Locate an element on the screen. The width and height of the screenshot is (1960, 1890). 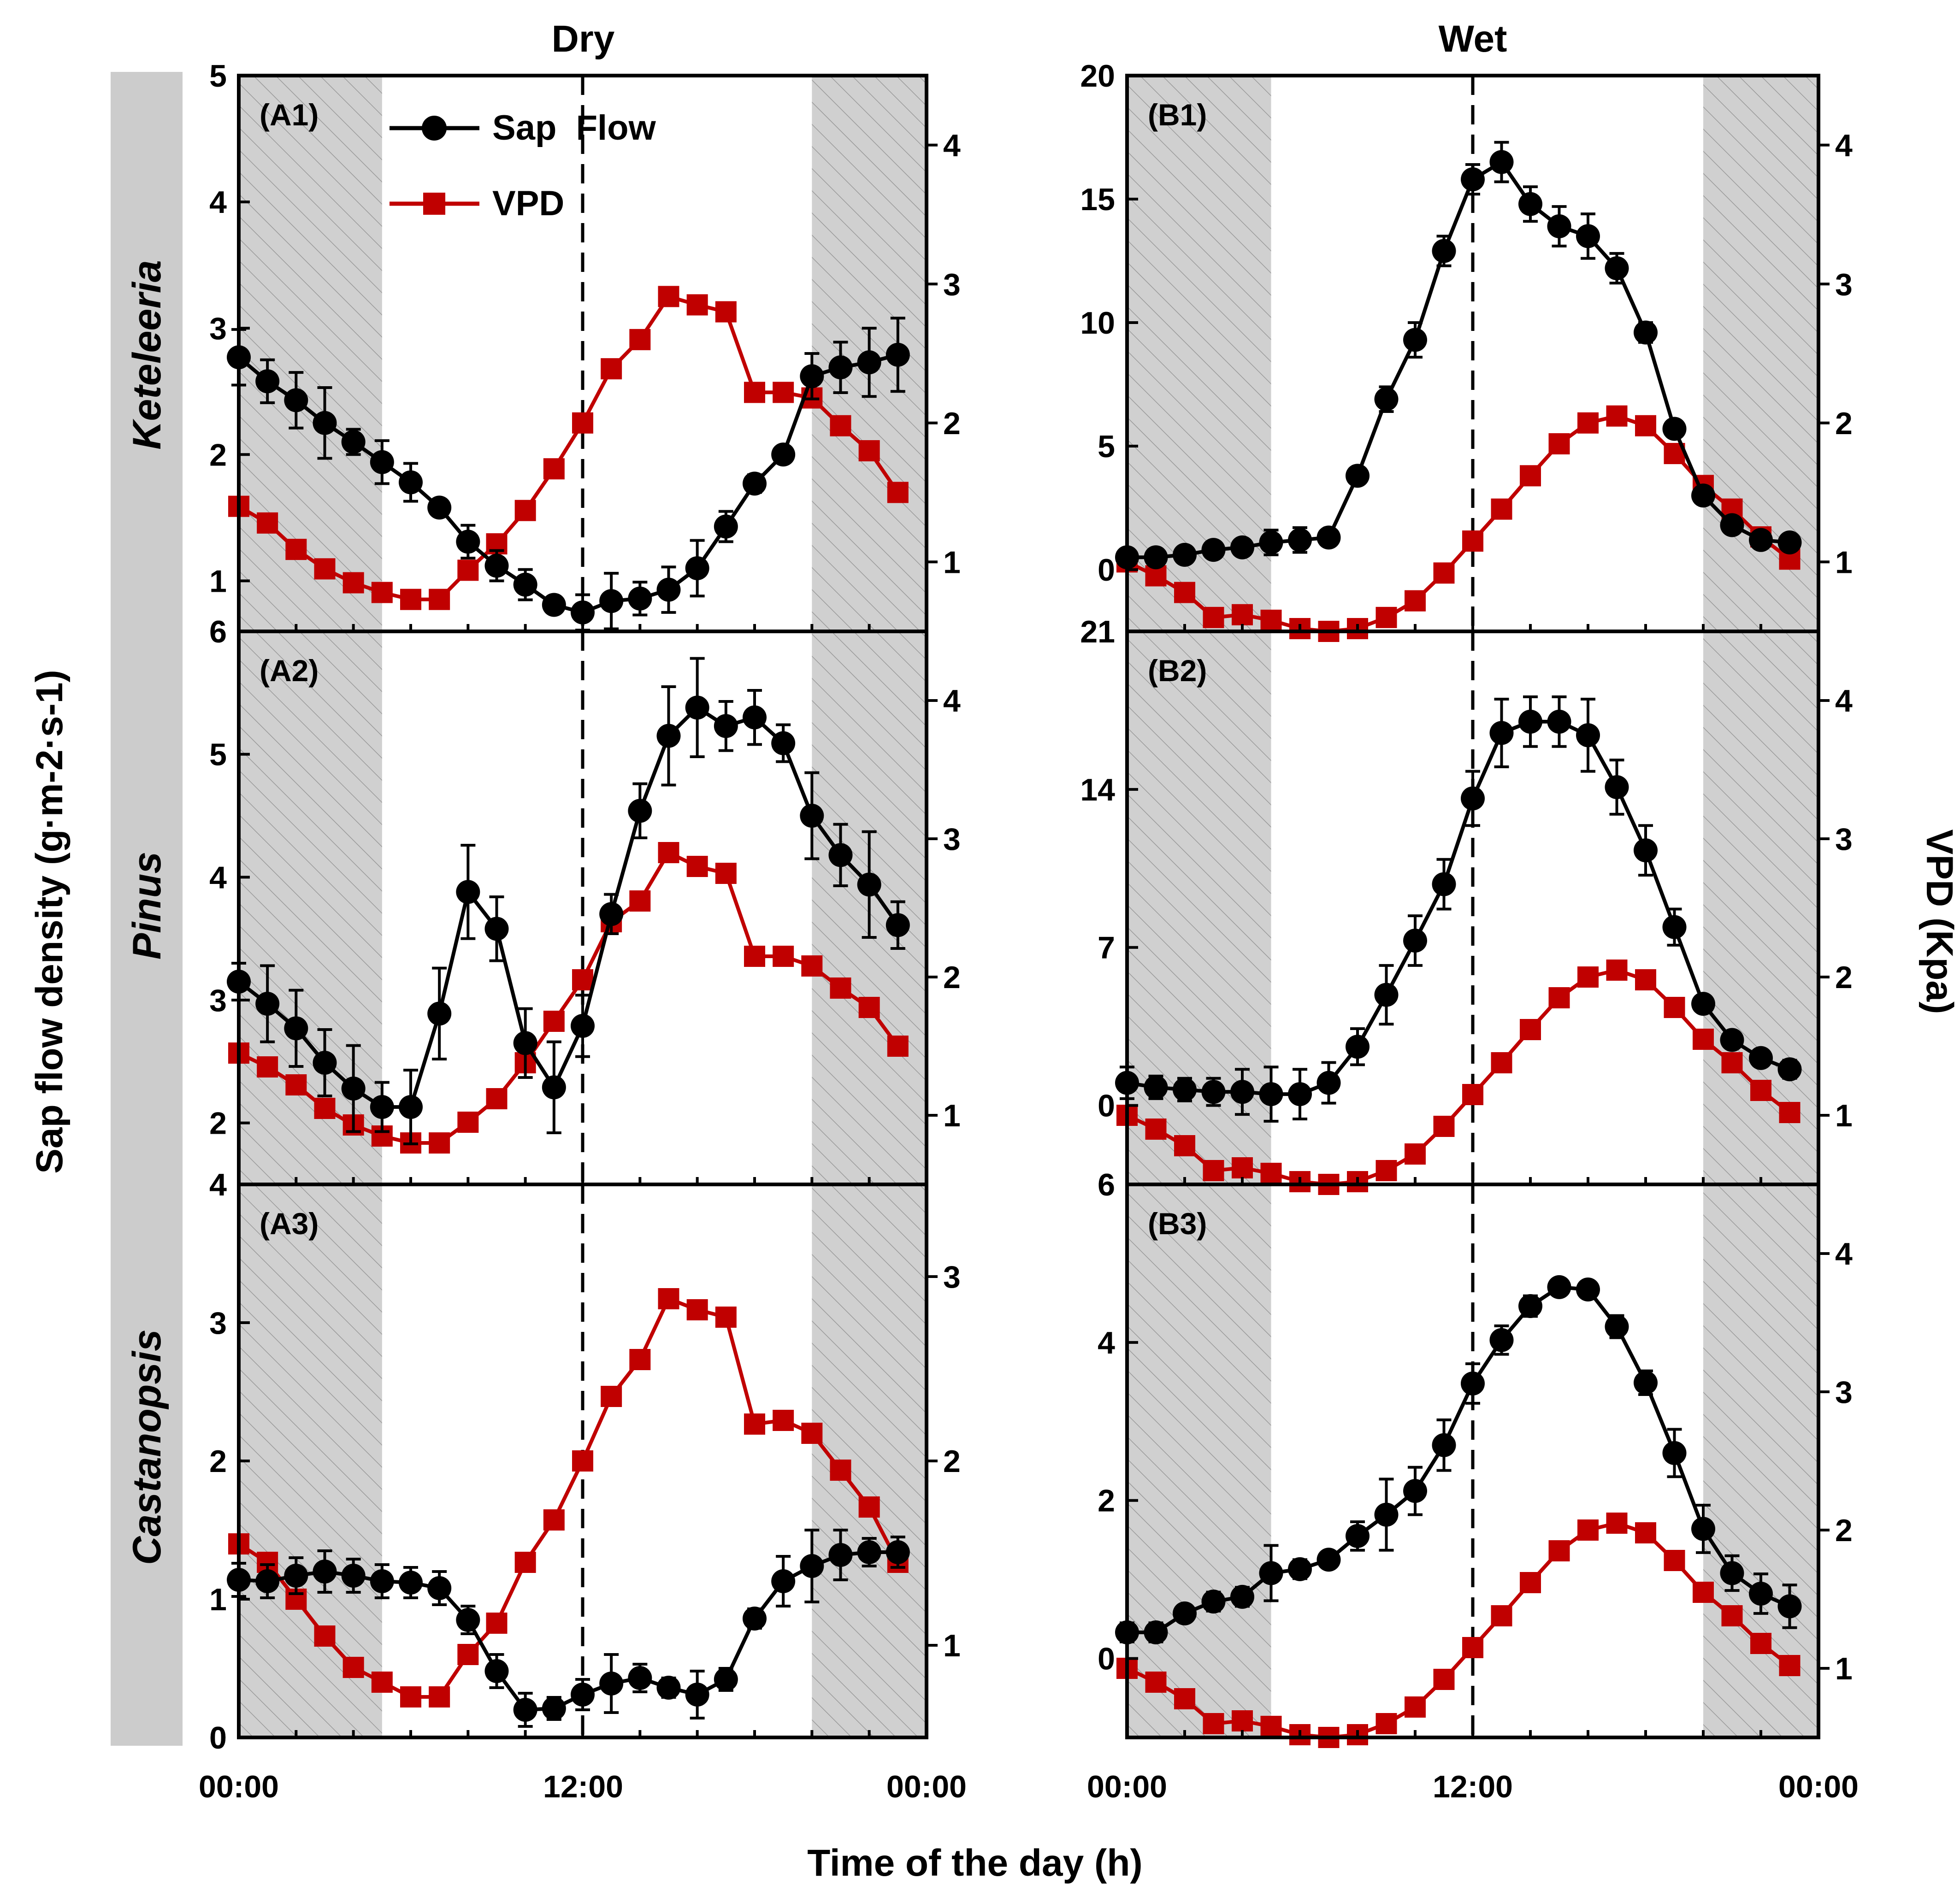
y-axis-title-left: Sap flow density (g·m-2·s-1) is located at coordinates (50, 921).